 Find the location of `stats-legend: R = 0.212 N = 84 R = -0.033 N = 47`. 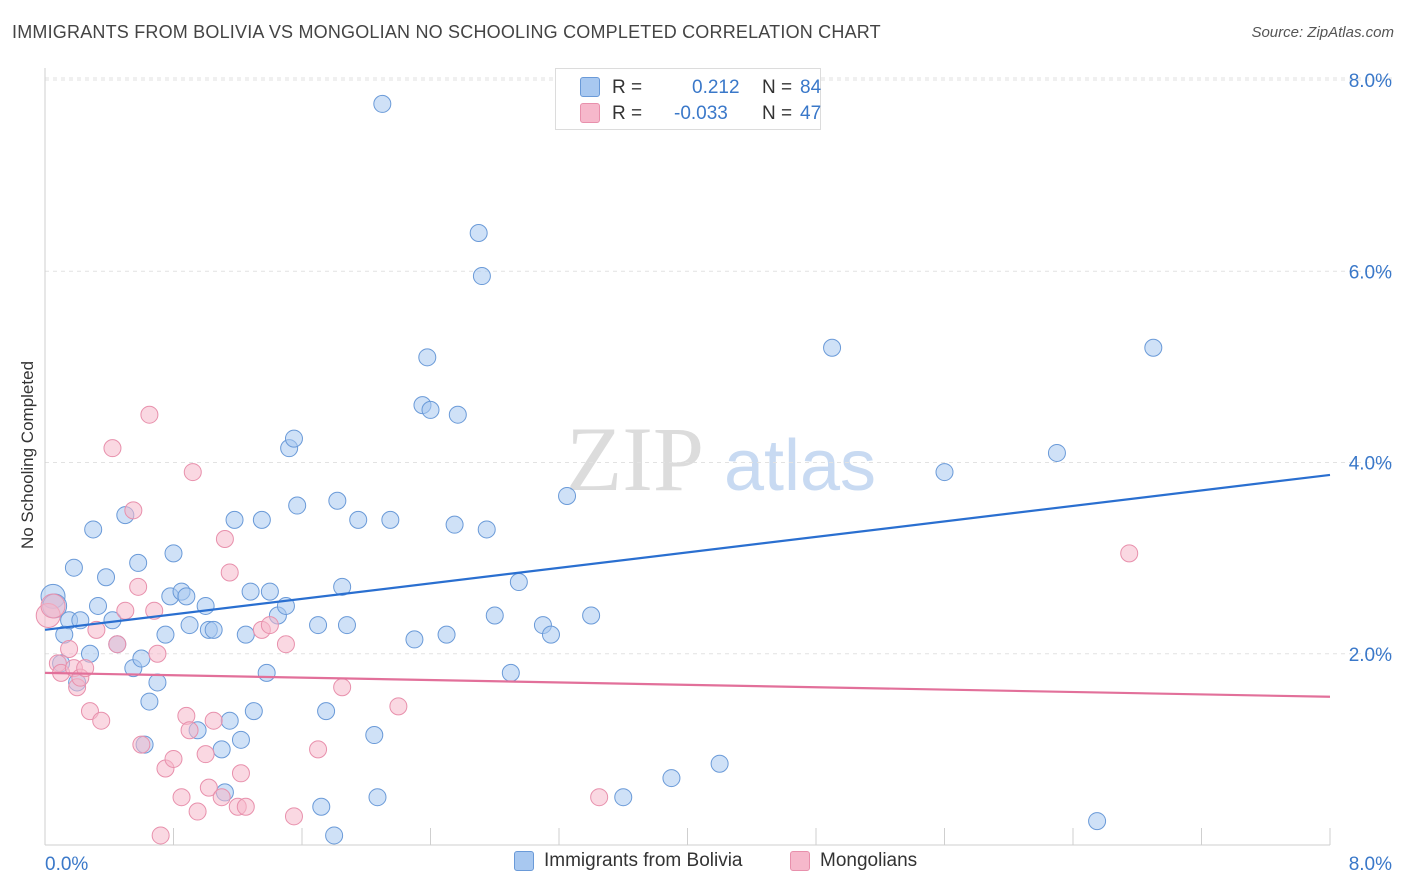

stats-legend: R = 0.212 N = 84 R = -0.033 N = 47 is located at coordinates (688, 99).